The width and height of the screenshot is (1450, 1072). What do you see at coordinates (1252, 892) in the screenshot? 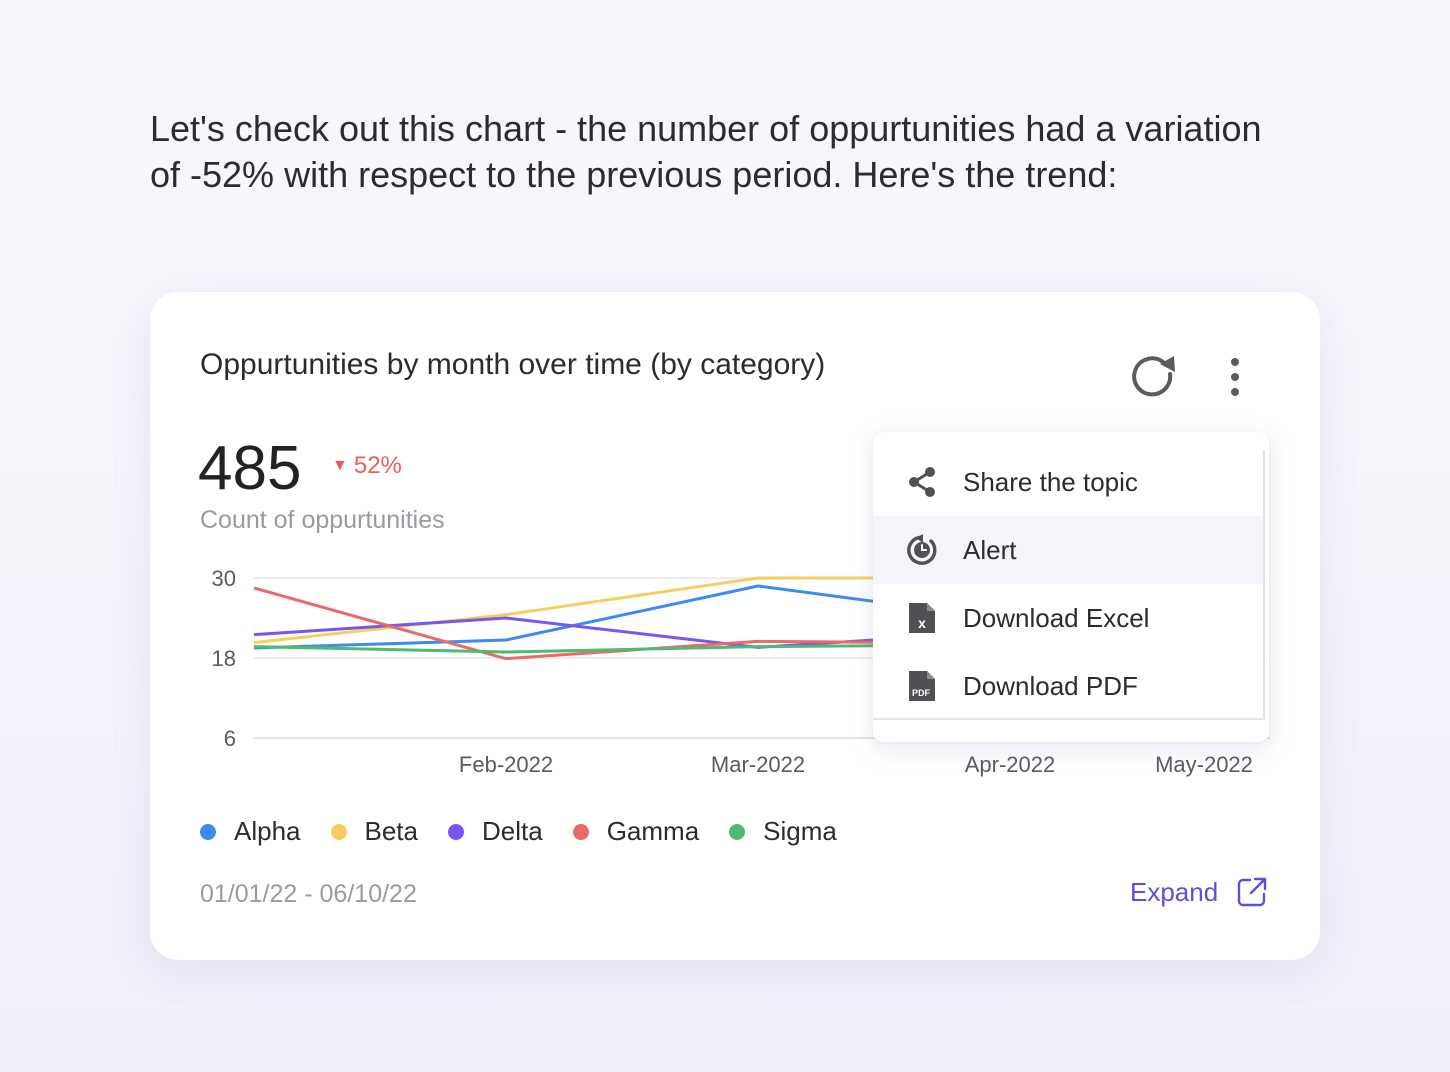
I see `external-link-icon` at bounding box center [1252, 892].